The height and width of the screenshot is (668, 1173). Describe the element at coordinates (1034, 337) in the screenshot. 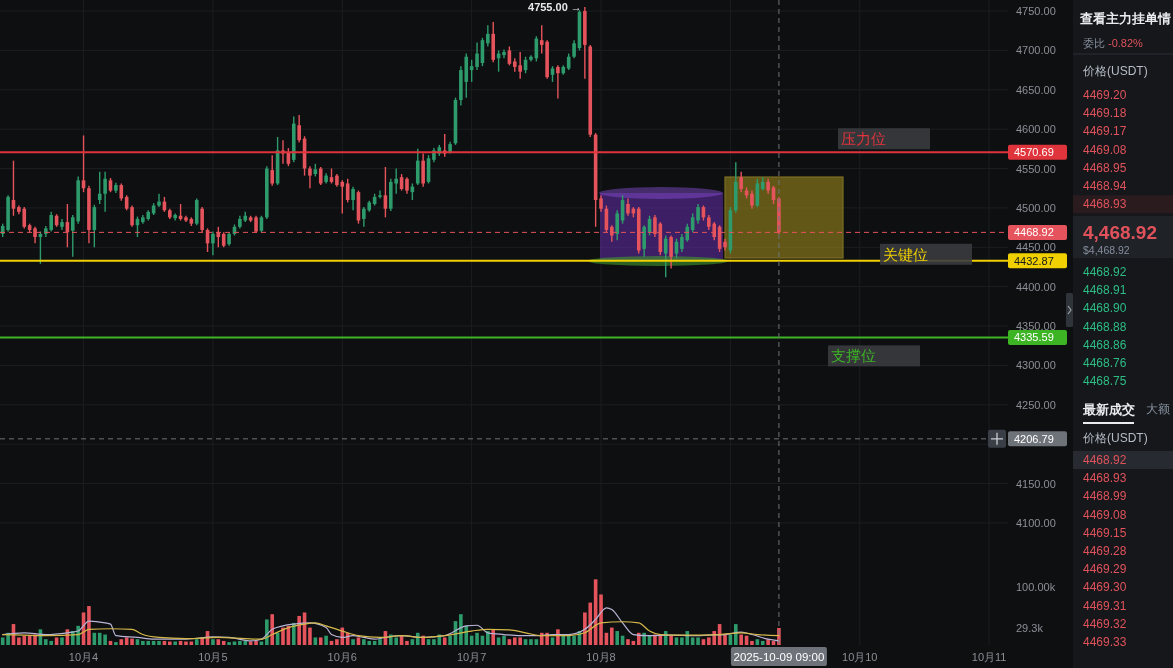

I see `y-tick-label: 4335.59` at that location.